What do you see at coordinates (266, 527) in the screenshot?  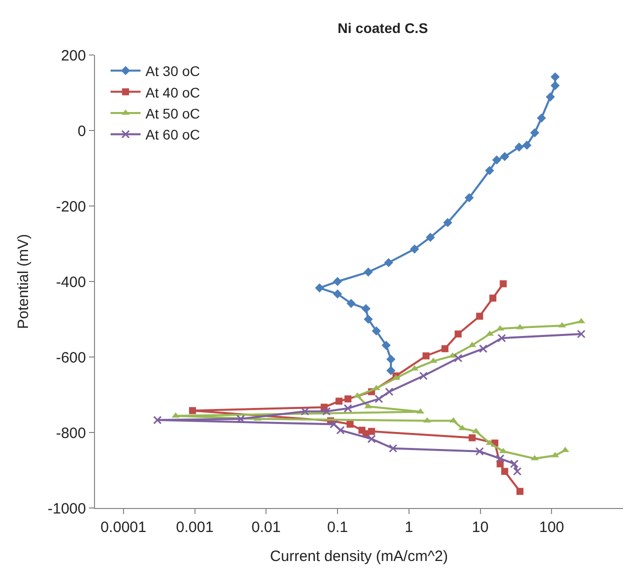 I see `x-tick-label: 0.01` at bounding box center [266, 527].